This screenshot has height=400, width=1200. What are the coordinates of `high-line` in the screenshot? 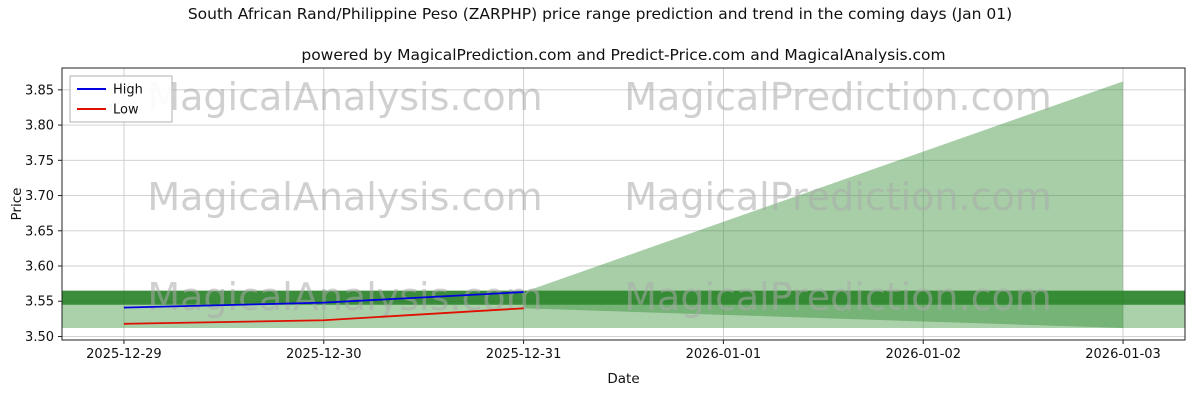 It's located at (323, 300).